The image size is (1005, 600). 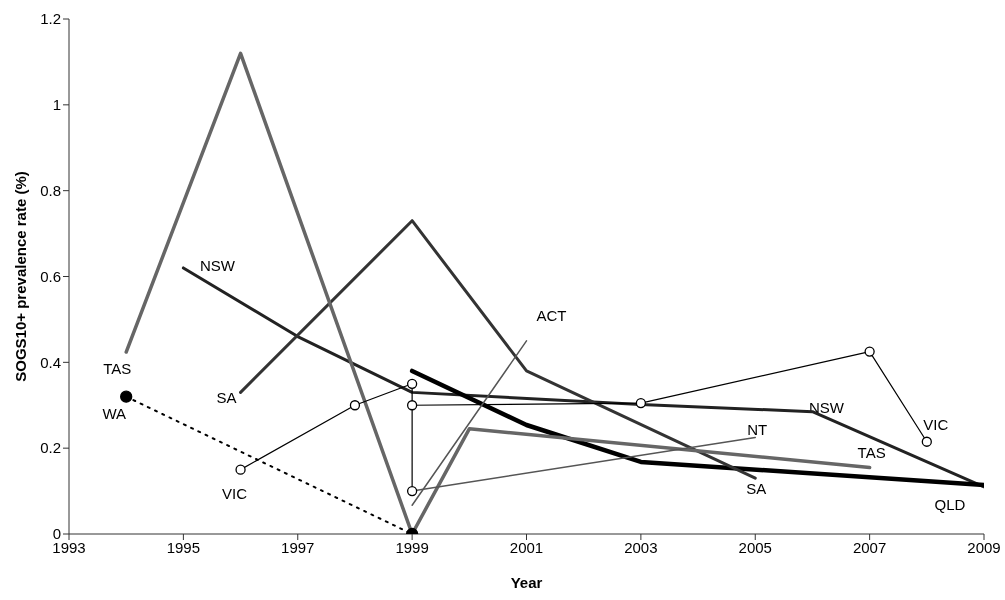 I want to click on text: VIC, so click(x=235, y=494).